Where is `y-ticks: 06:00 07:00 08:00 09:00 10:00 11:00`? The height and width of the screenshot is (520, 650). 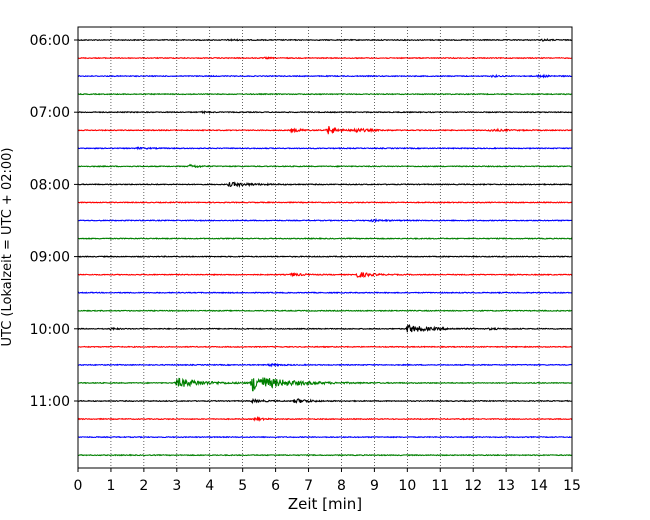 y-ticks: 06:00 07:00 08:00 09:00 10:00 11:00 is located at coordinates (54, 221).